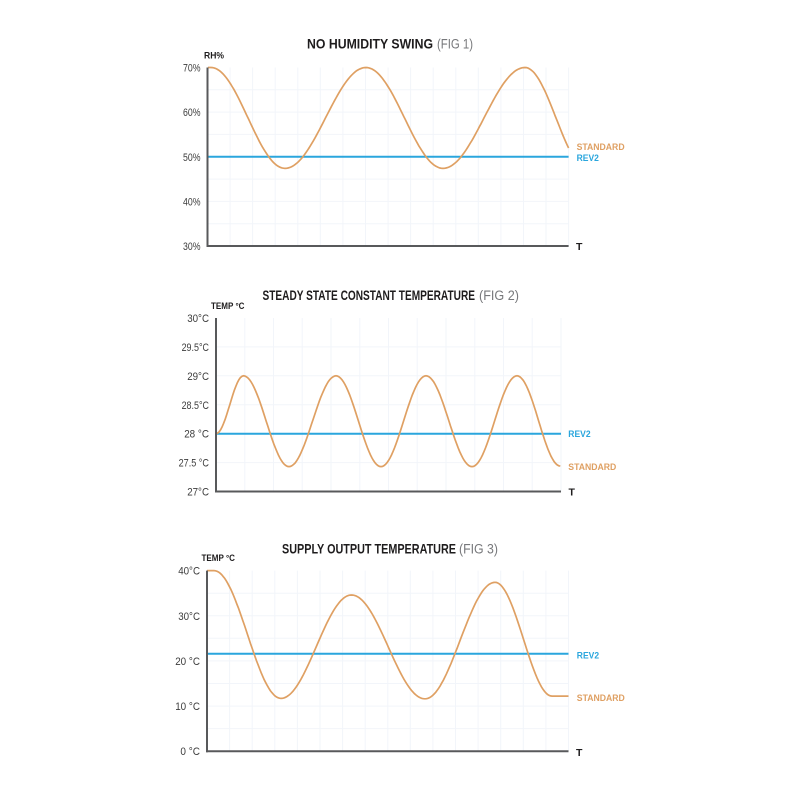  Describe the element at coordinates (192, 69) in the screenshot. I see `svg-text: 70%` at that location.